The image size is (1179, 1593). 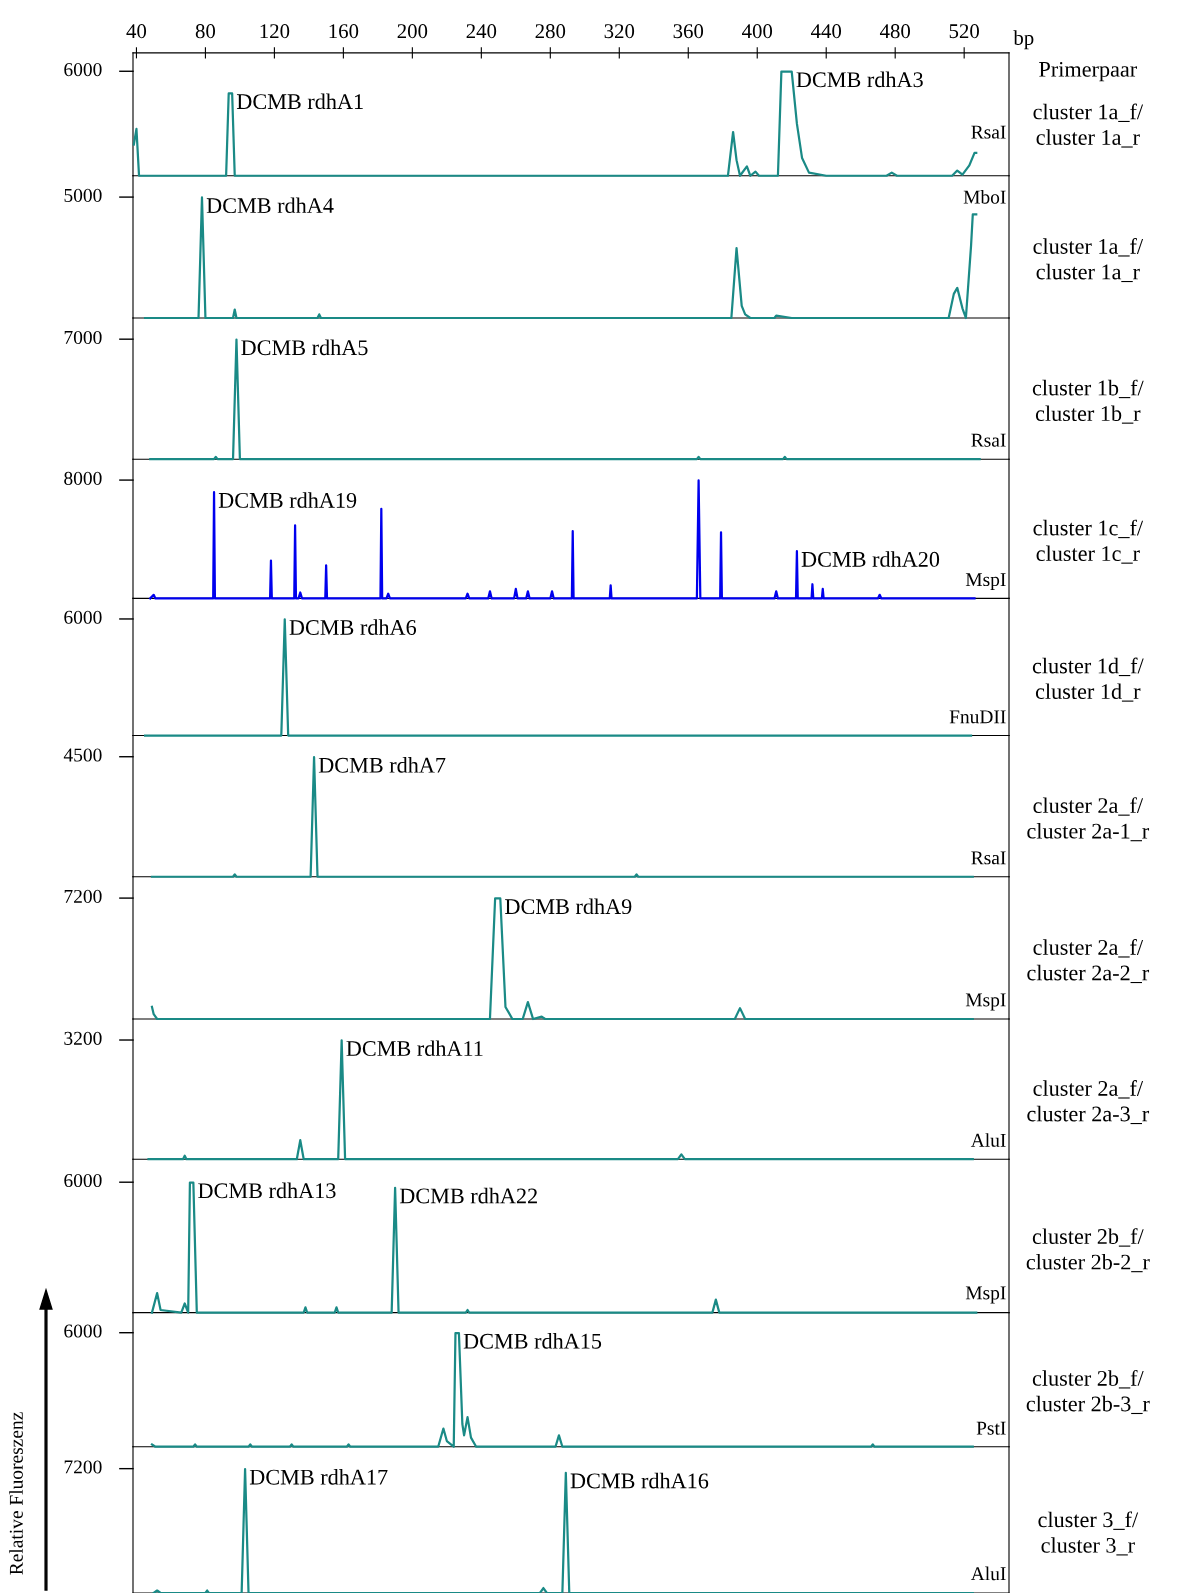 I want to click on annotation: DCMB rdhA22, so click(x=468, y=1195).